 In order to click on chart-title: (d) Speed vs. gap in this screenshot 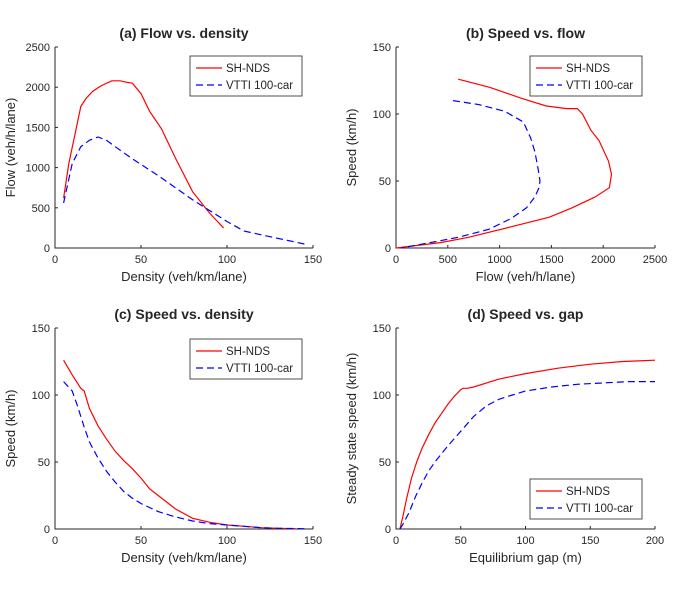, I will do `click(526, 314)`.